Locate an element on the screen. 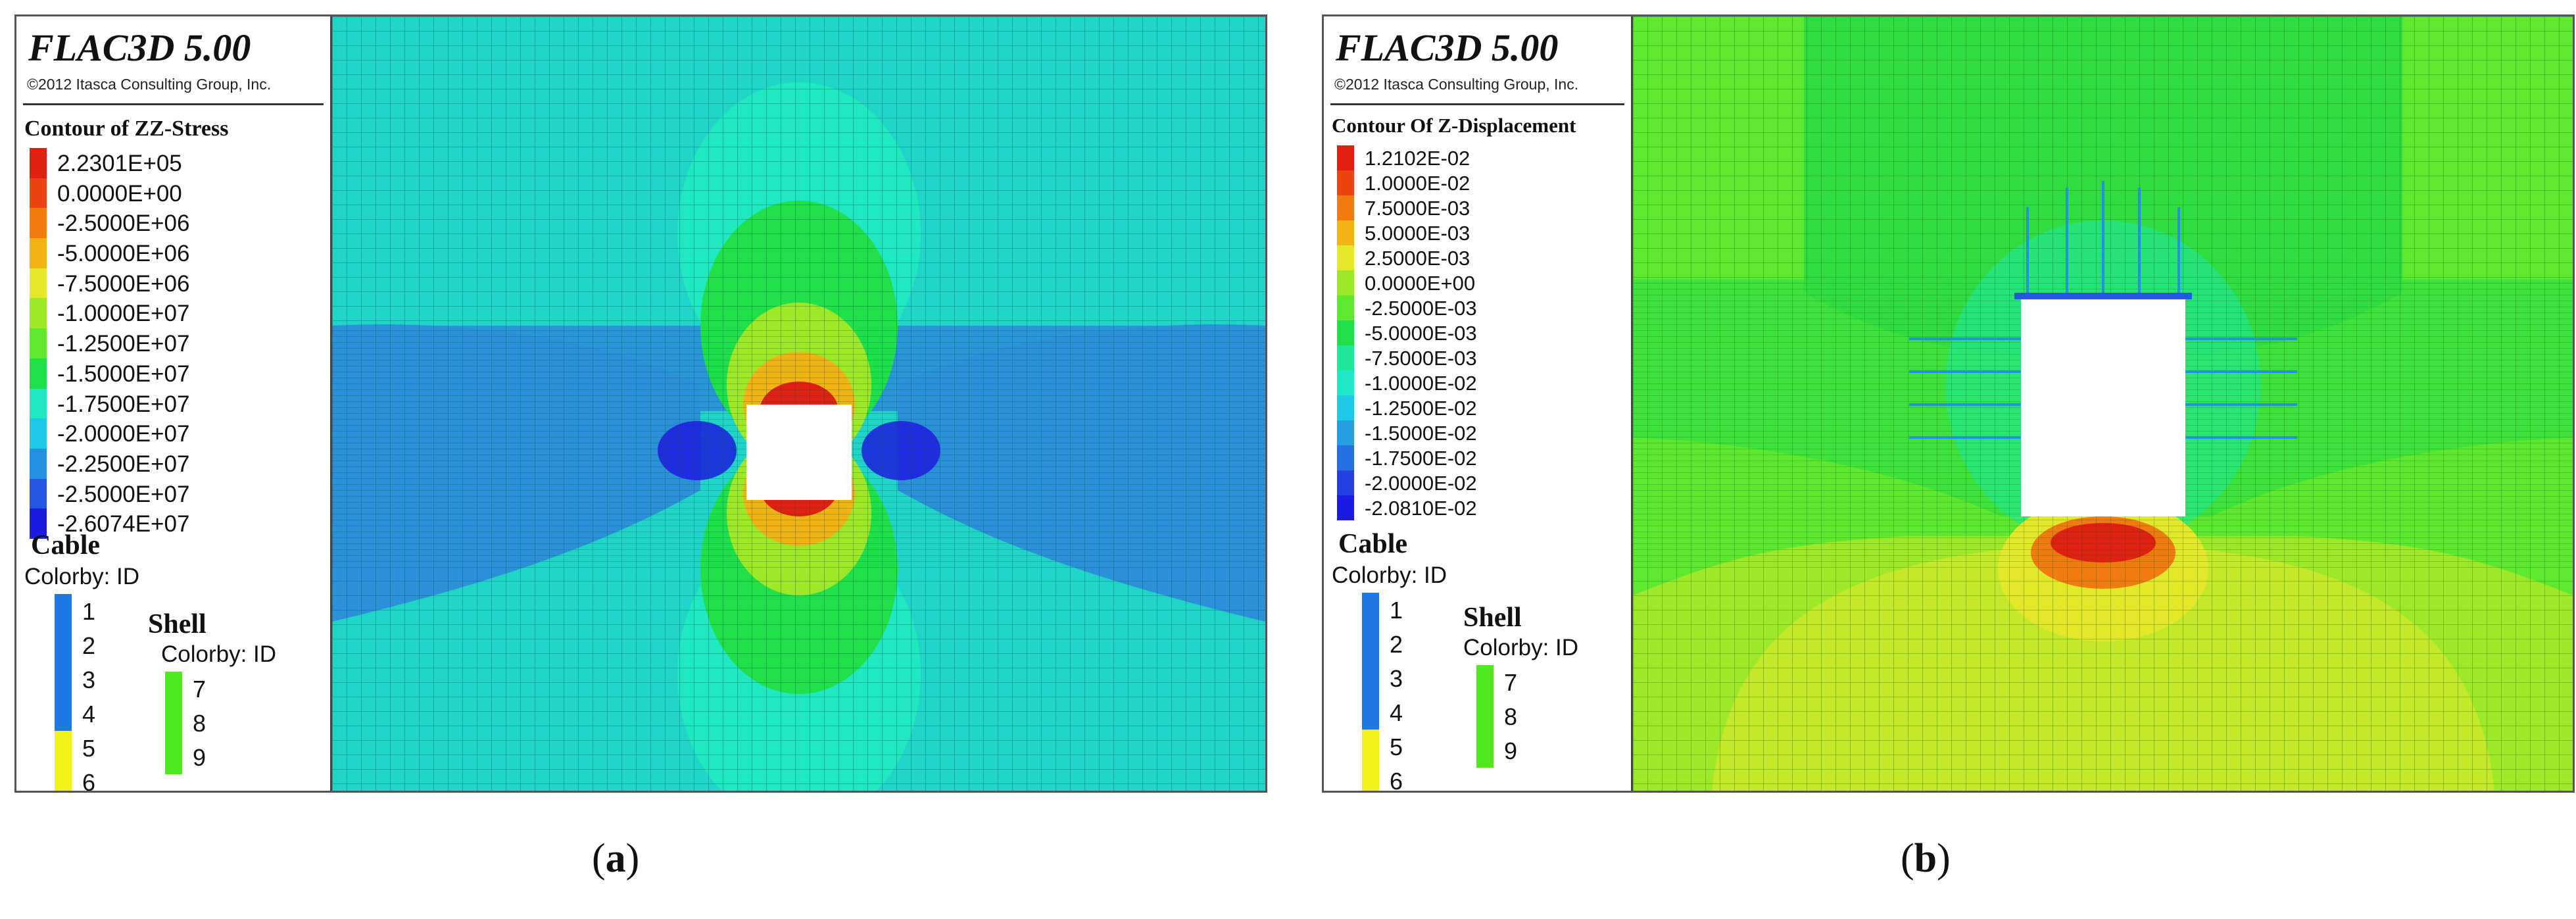 The image size is (2576, 919). scale-label: 5.0000E-03 is located at coordinates (1417, 233).